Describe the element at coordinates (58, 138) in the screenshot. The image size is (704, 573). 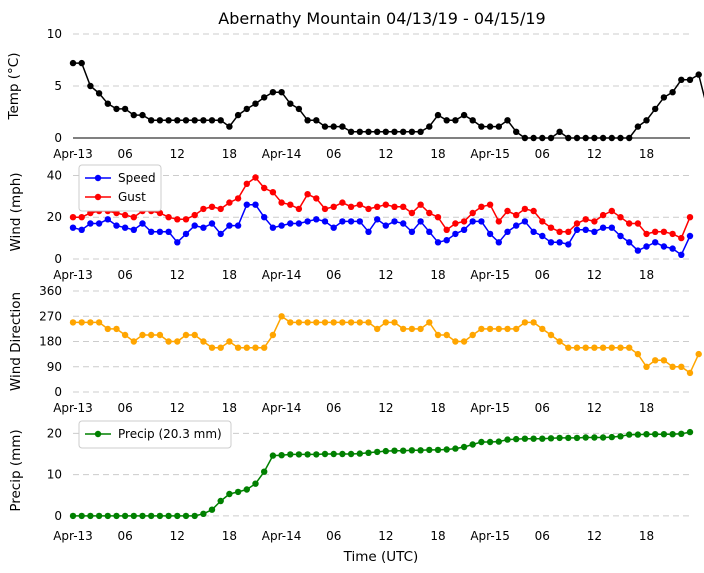
I see `y-tick-label: 0` at that location.